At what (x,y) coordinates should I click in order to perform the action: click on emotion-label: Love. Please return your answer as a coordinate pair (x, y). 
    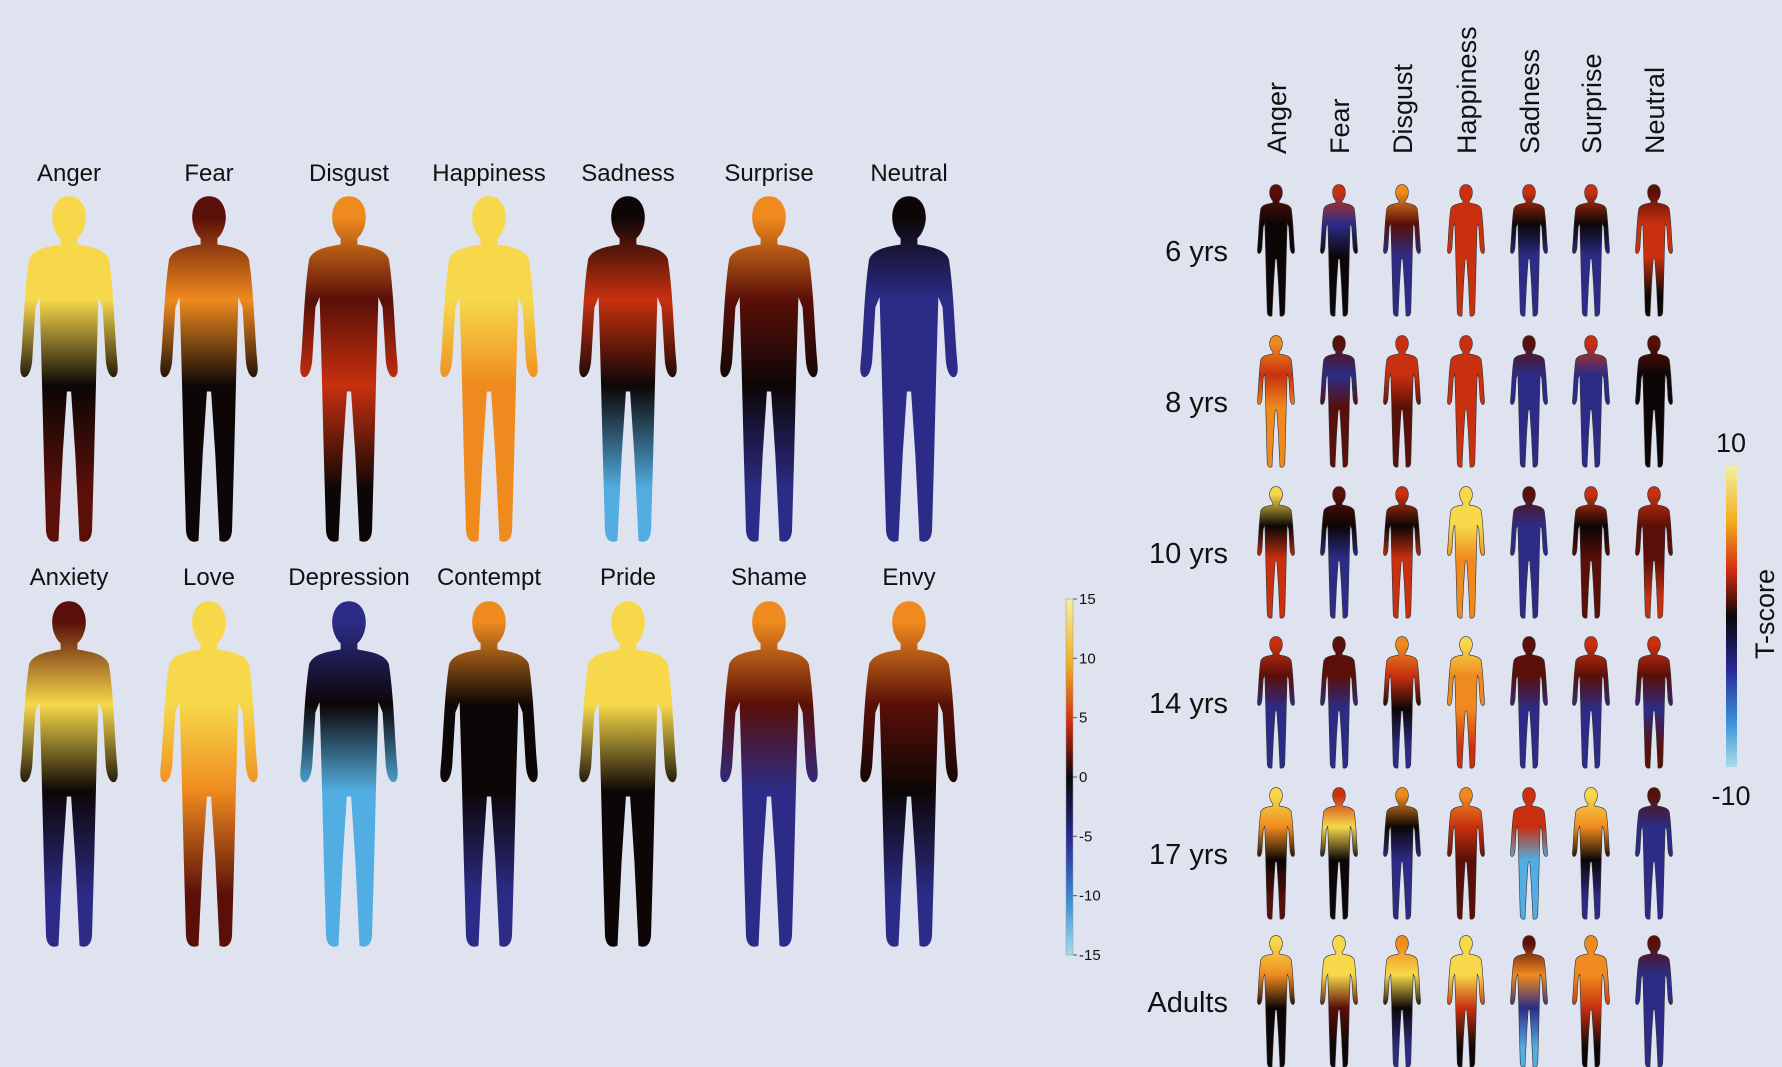
    Looking at the image, I should click on (209, 577).